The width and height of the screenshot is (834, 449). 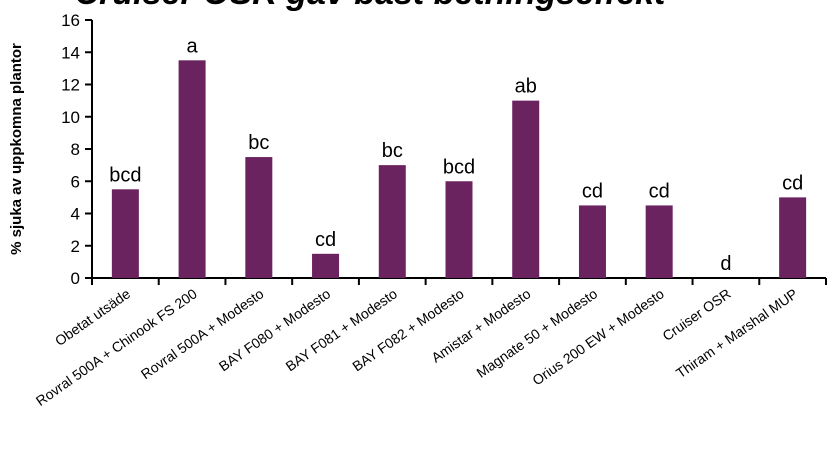 What do you see at coordinates (725, 264) in the screenshot?
I see `bar-data-label: d` at bounding box center [725, 264].